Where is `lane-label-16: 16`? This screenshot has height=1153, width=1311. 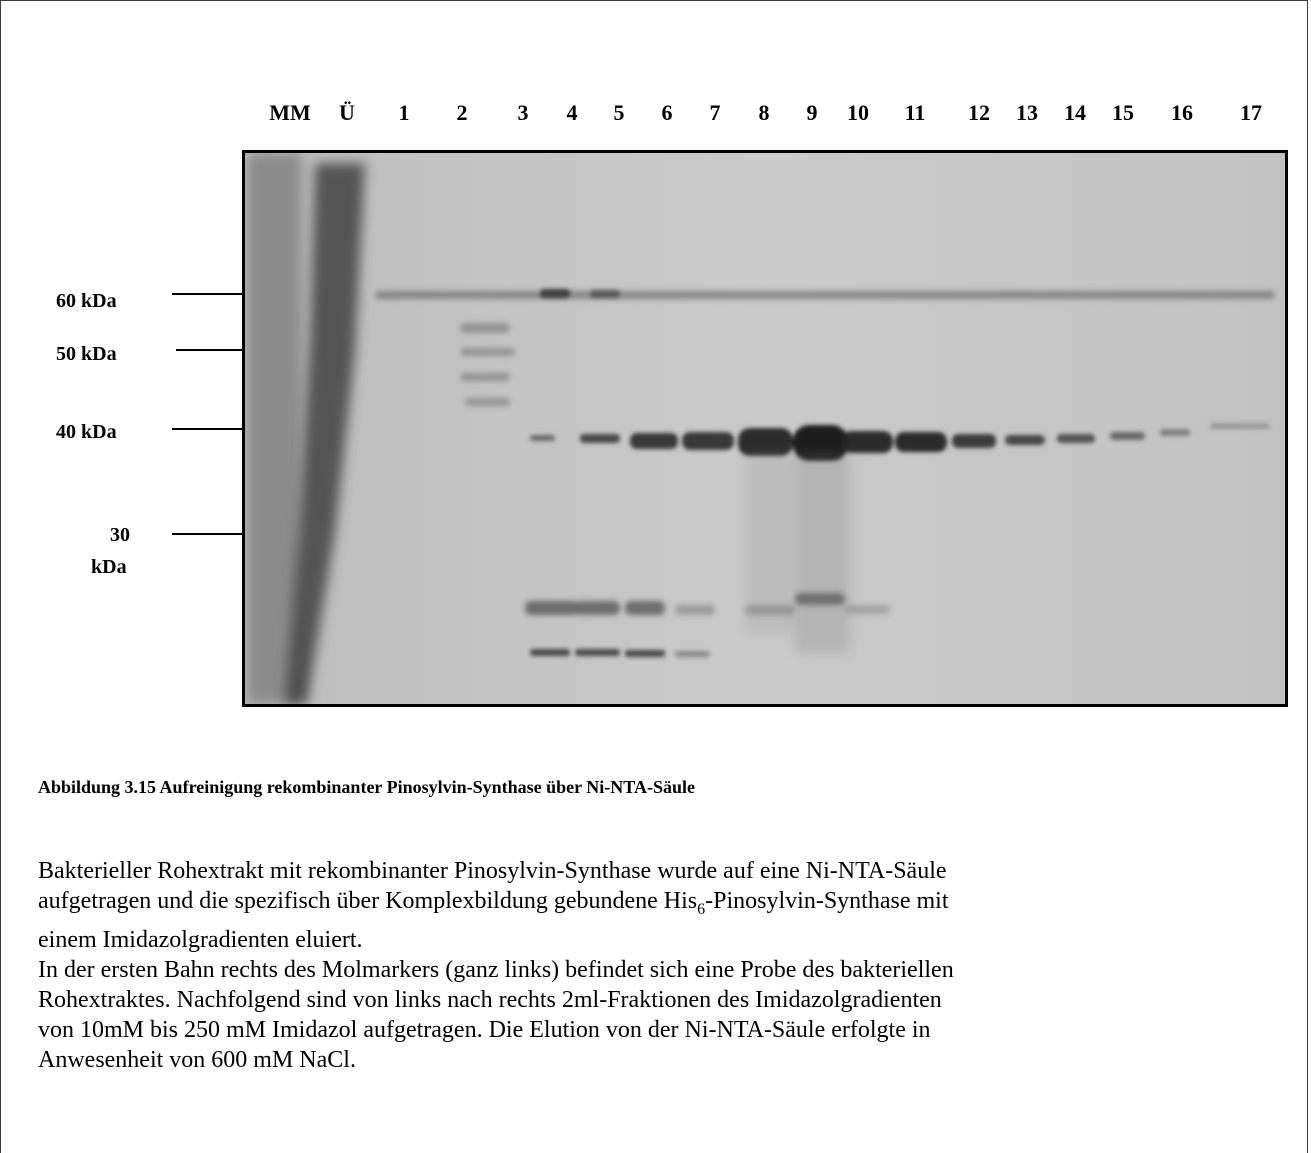
lane-label-16: 16 is located at coordinates (1182, 112).